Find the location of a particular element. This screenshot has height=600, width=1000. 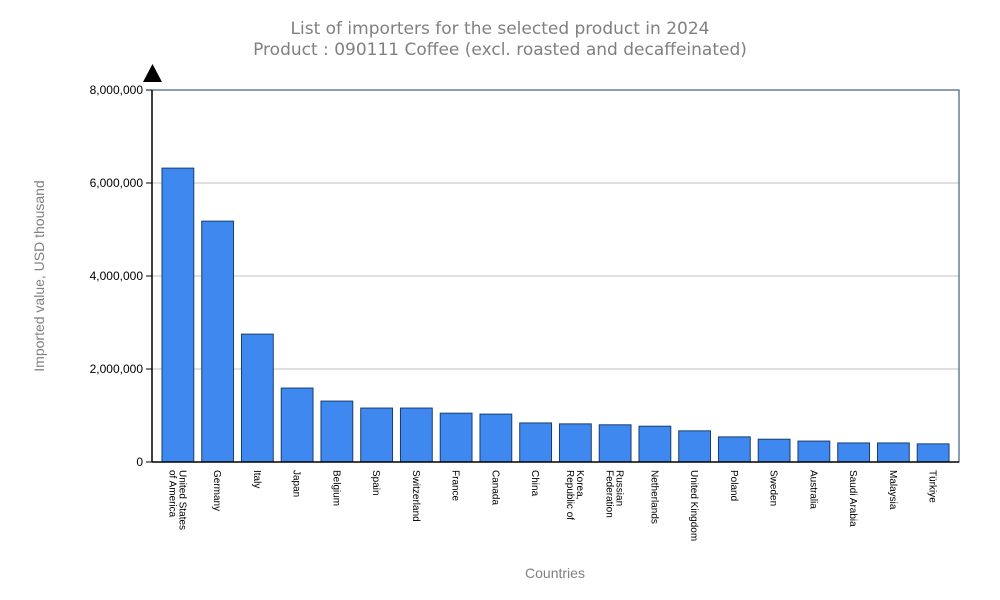

x-tick-label: Korea,Republic of is located at coordinates (574, 495).